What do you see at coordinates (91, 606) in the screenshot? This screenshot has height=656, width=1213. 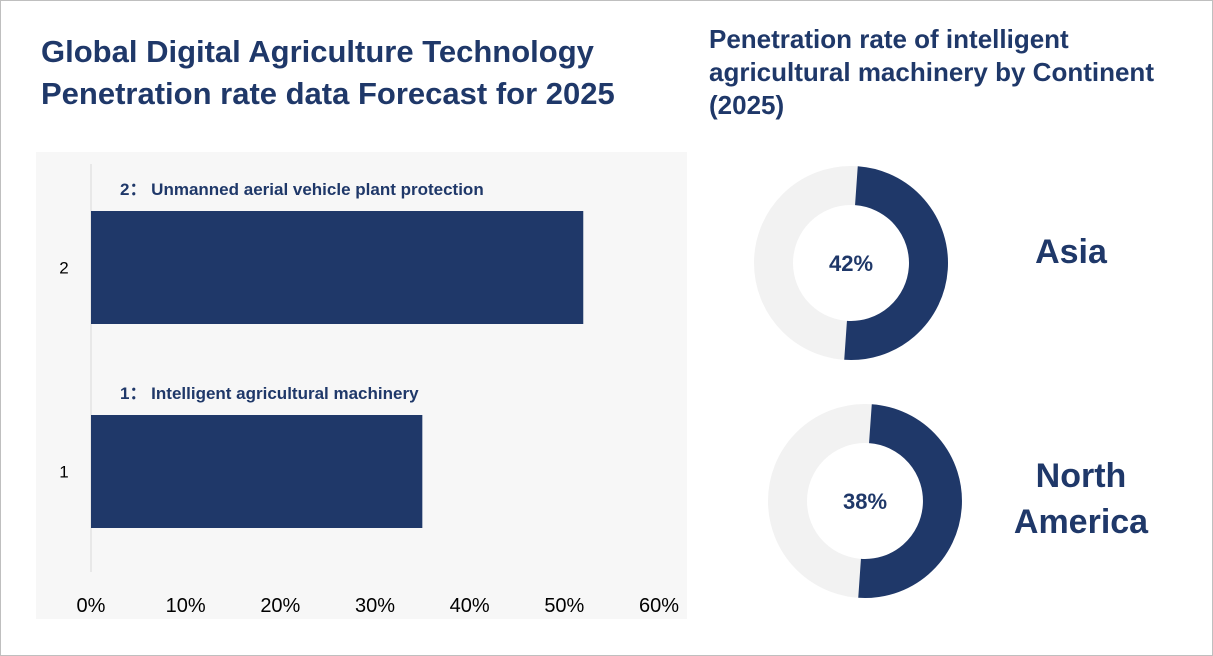 I see `x-tick-label: 0%` at bounding box center [91, 606].